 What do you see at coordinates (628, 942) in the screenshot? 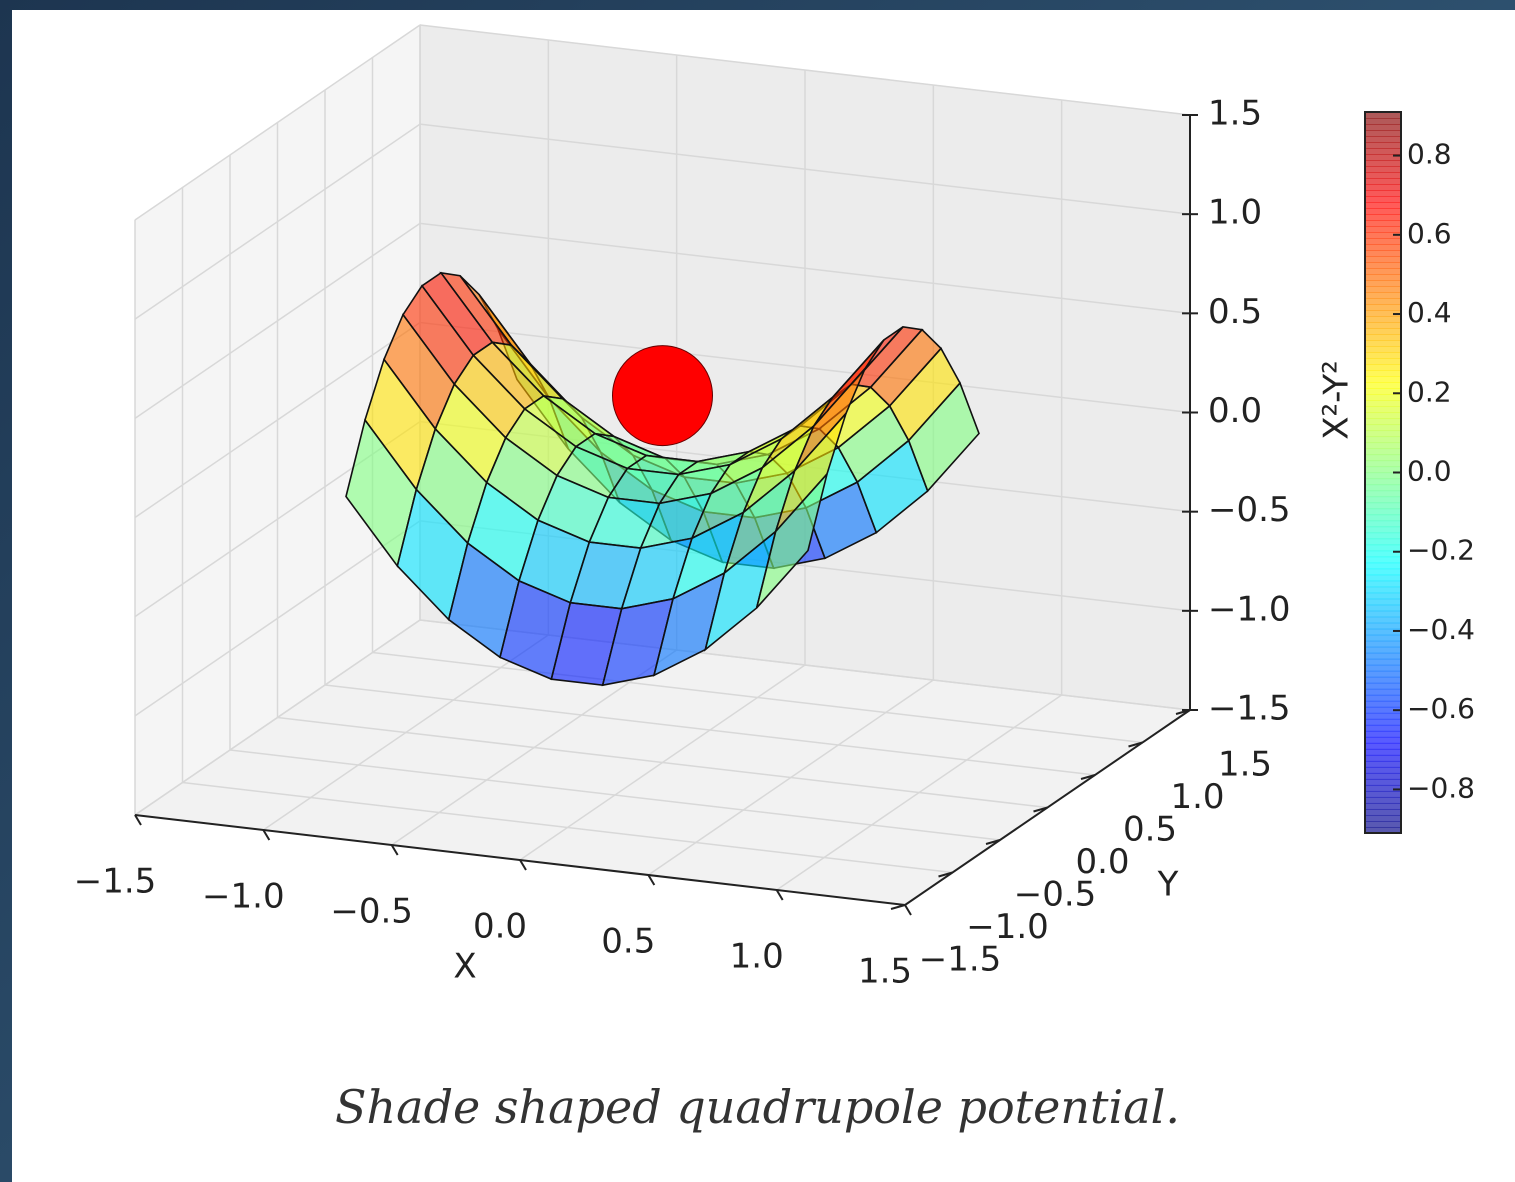
I see `x-tick-label: 0.5` at bounding box center [628, 942].